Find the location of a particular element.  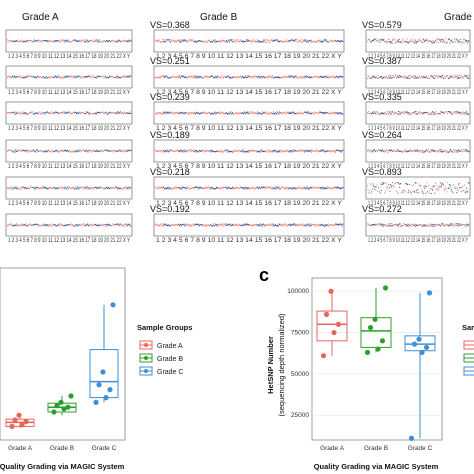

panel-c-xtick-c: Grade C is located at coordinates (420, 448).